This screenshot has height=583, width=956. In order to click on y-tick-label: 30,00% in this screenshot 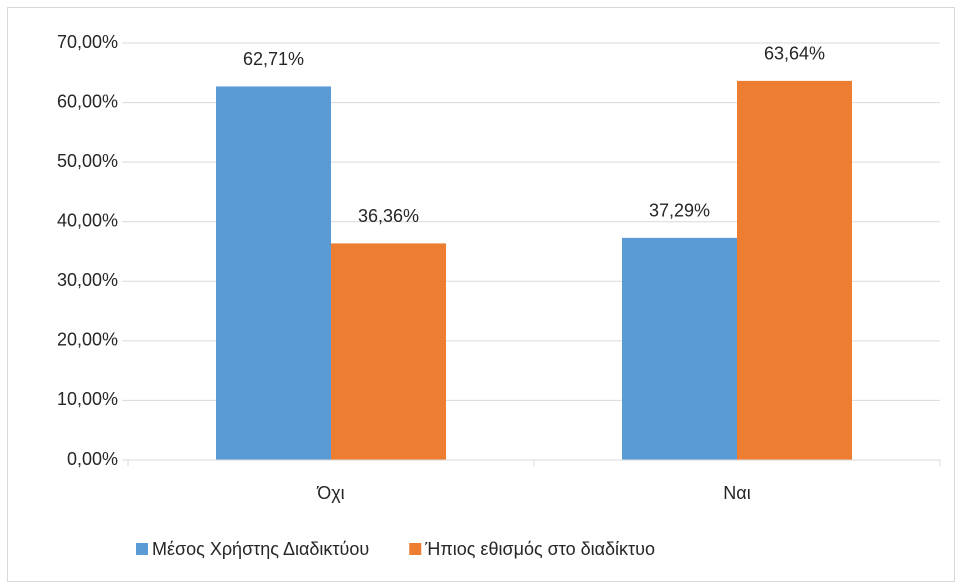, I will do `click(87, 280)`.